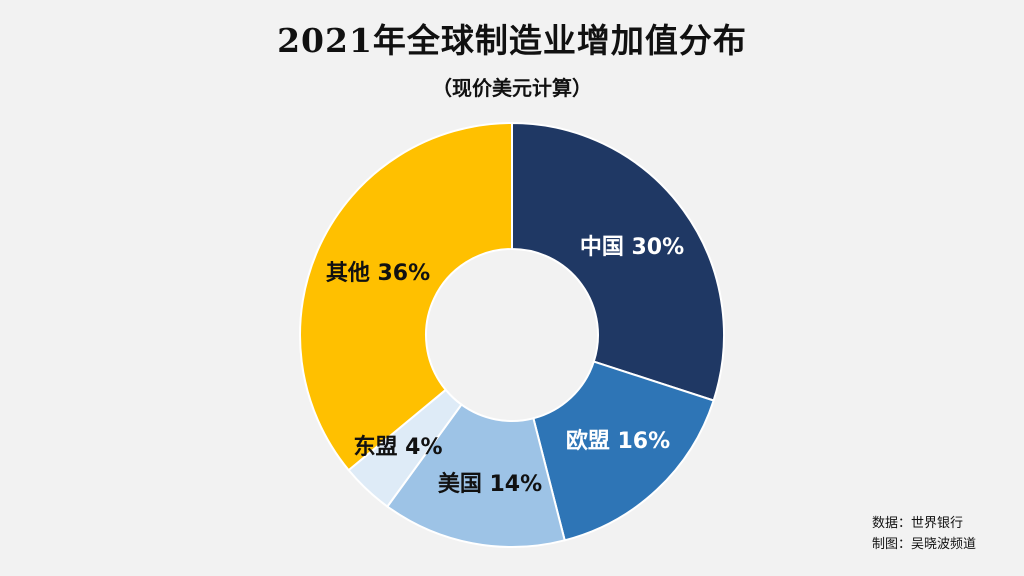 The height and width of the screenshot is (576, 1024). What do you see at coordinates (918, 523) in the screenshot?
I see `data-source: 数据：世界银行` at bounding box center [918, 523].